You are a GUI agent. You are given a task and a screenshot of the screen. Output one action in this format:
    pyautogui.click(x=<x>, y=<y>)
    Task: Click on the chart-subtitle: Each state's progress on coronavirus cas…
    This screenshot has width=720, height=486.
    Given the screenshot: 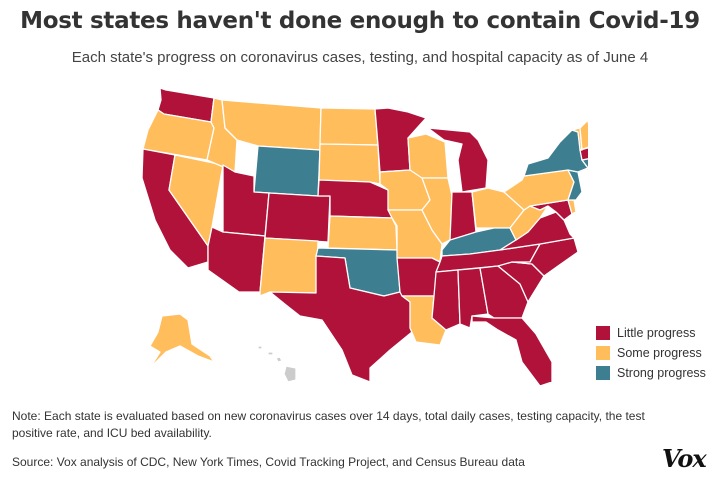 What is the action you would take?
    pyautogui.click(x=360, y=57)
    